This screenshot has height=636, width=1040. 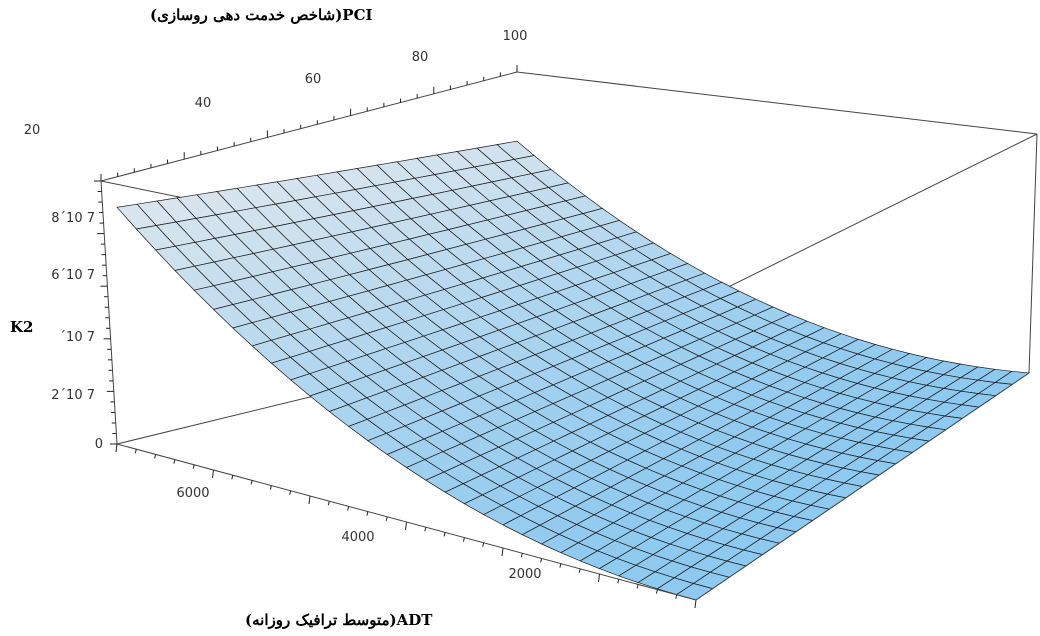 What do you see at coordinates (73, 395) in the screenshot?
I see `z-tick-label: 2´10 7` at bounding box center [73, 395].